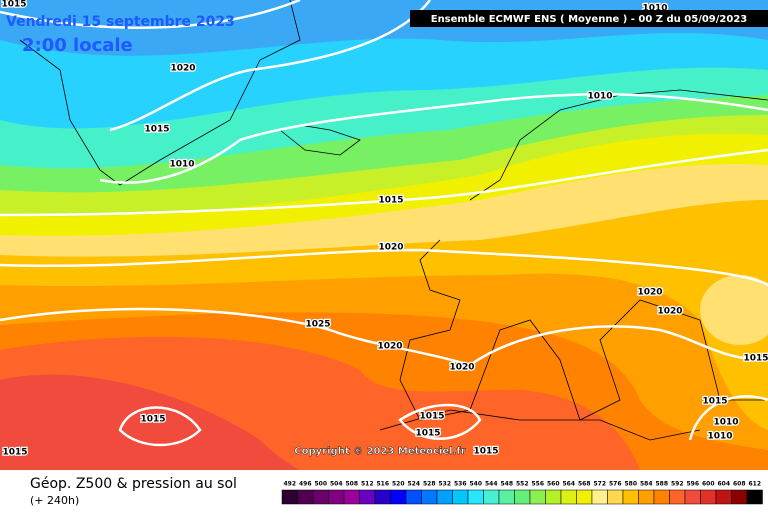 The height and width of the screenshot is (516, 768). What do you see at coordinates (661, 484) in the screenshot?
I see `scale-label: 588` at bounding box center [661, 484].